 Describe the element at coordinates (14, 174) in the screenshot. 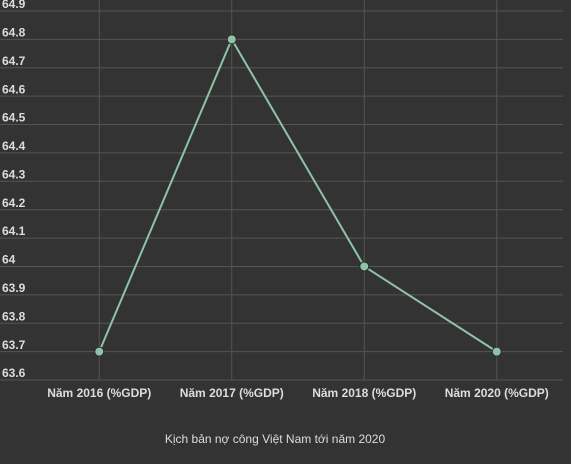

I see `y-tick-label: 64.3` at that location.